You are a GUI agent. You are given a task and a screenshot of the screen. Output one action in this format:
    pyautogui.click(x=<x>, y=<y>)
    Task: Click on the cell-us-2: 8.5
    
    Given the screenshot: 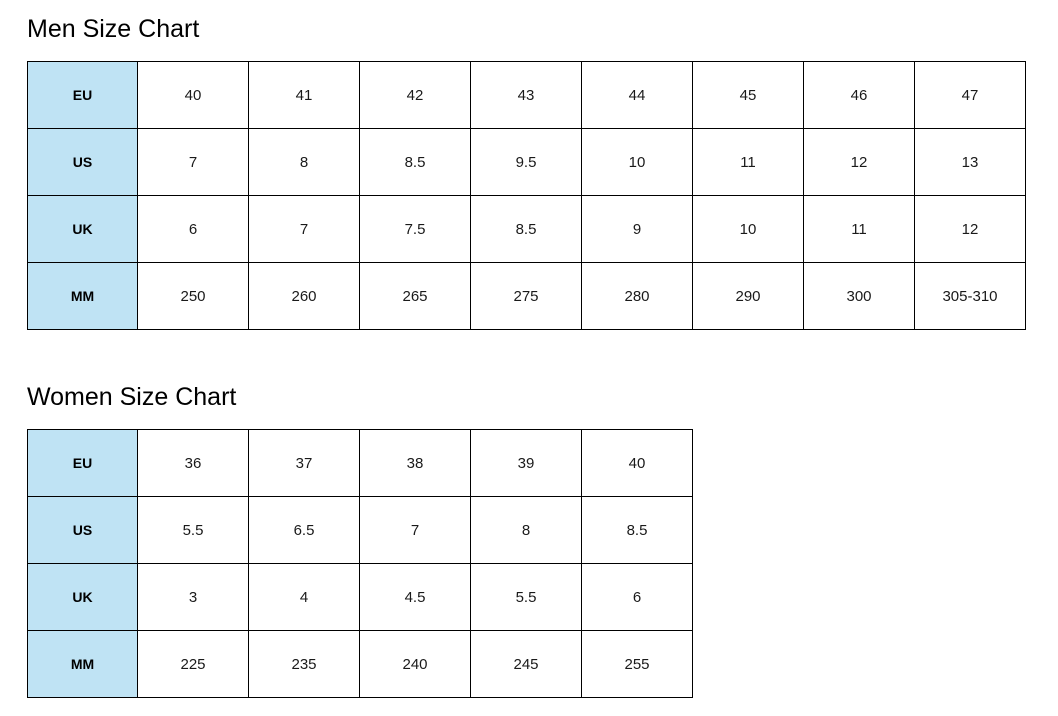 What is the action you would take?
    pyautogui.click(x=415, y=162)
    